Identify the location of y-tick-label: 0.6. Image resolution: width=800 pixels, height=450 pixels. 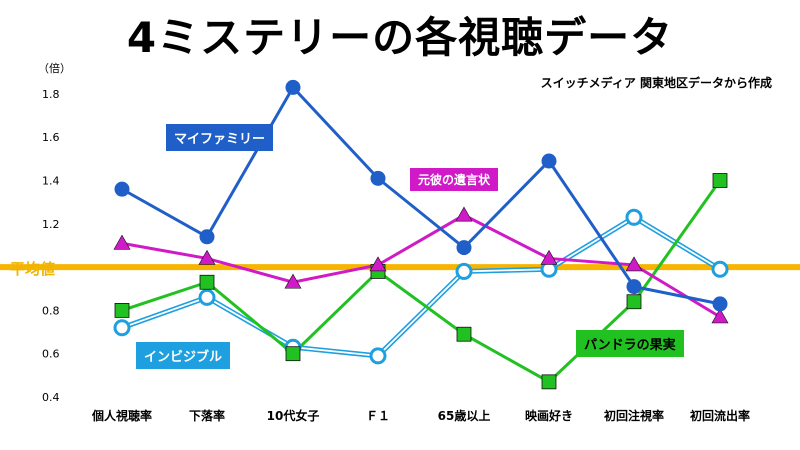
(51, 354).